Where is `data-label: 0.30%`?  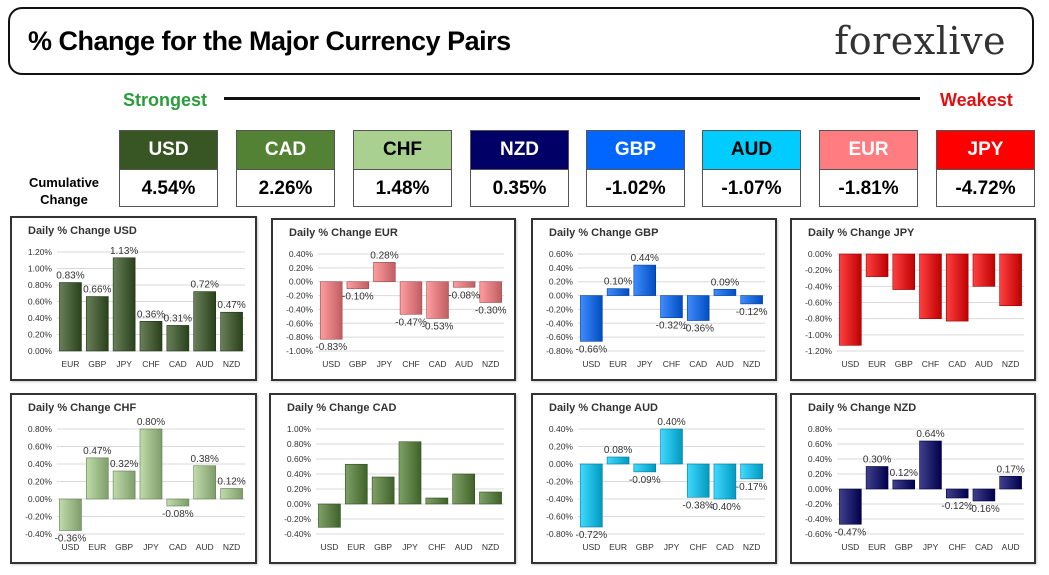 data-label: 0.30% is located at coordinates (877, 460).